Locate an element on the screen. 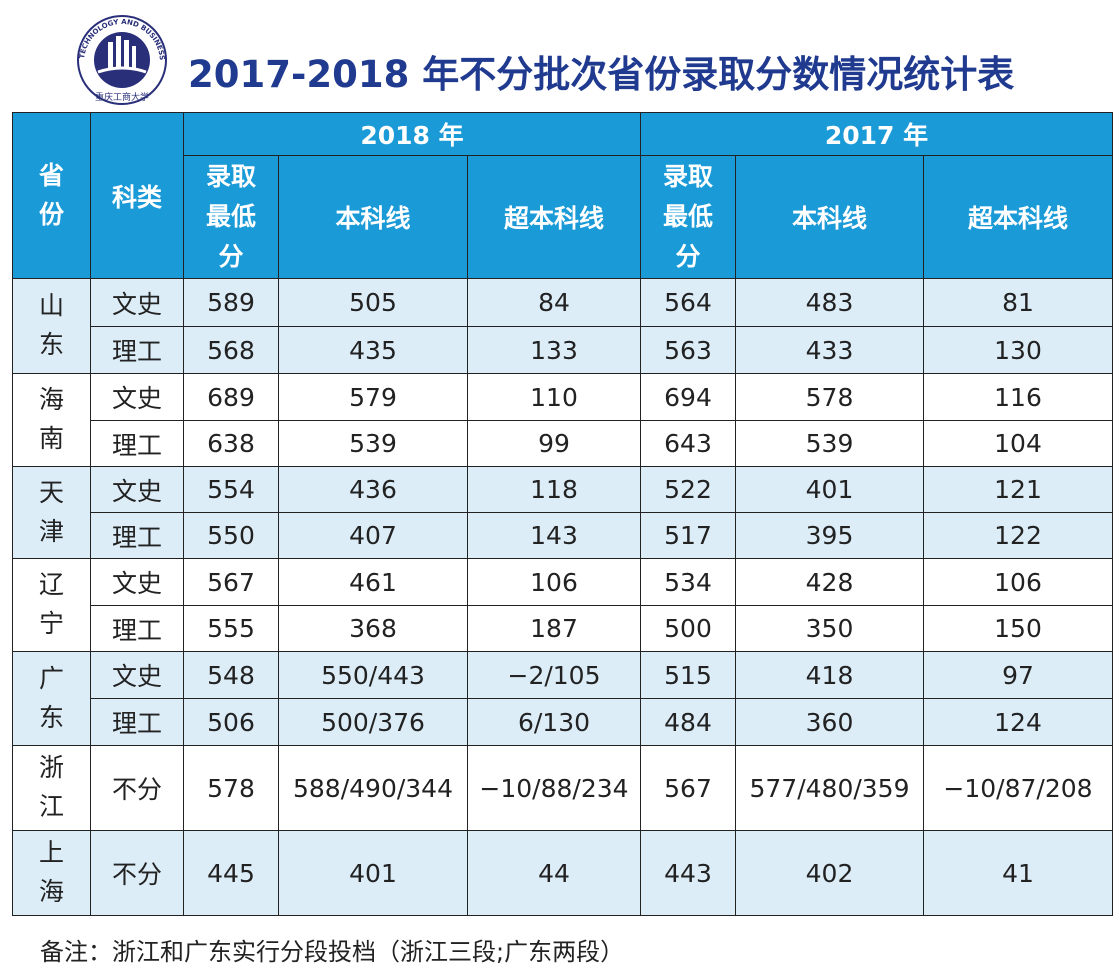 This screenshot has width=1120, height=972. score-cell: 522 is located at coordinates (688, 489).